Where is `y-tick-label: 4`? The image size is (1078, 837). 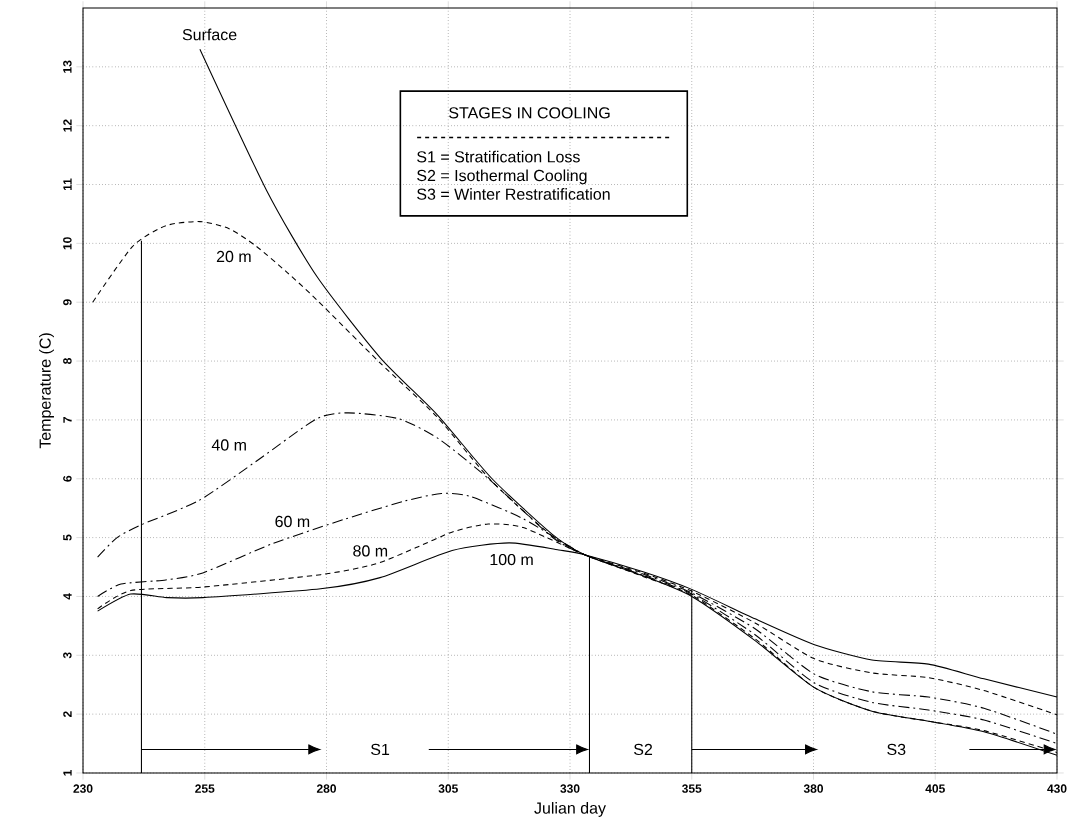 y-tick-label: 4 is located at coordinates (67, 596).